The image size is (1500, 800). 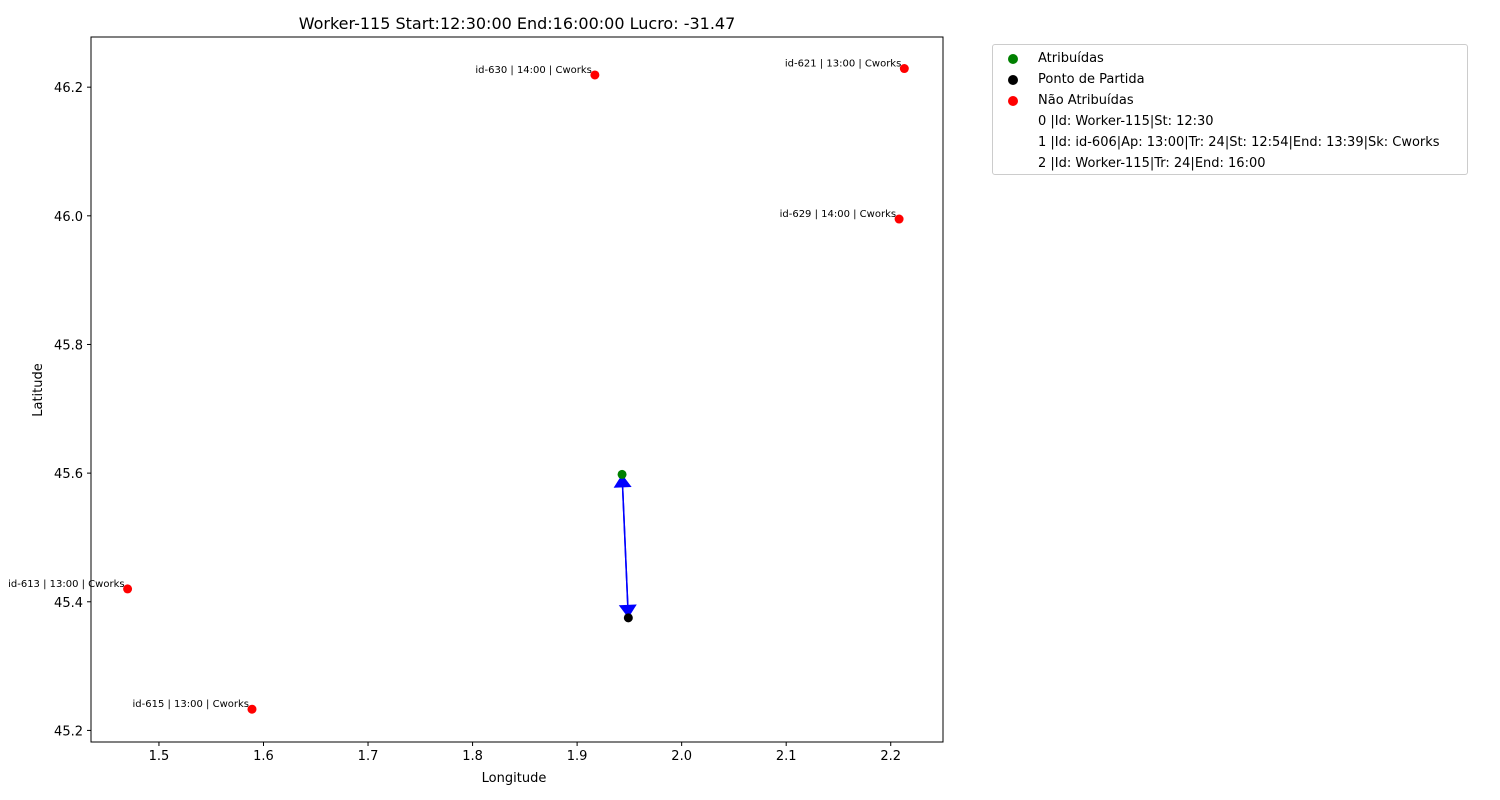 I want to click on legend-item: Ponto de Partida, so click(x=1230, y=79).